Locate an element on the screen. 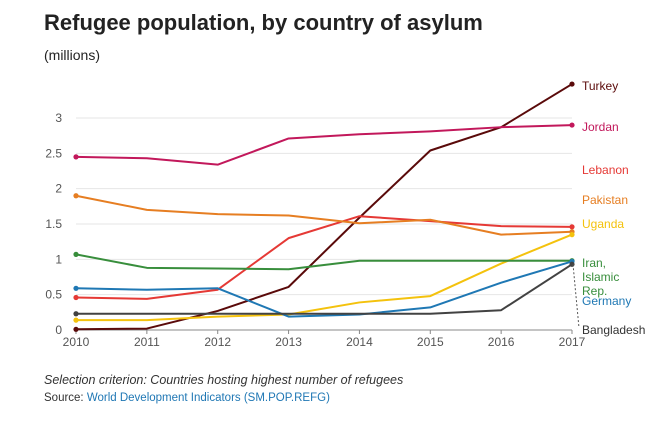 This screenshot has width=666, height=429. y-tick-label: 1 is located at coordinates (58, 259).